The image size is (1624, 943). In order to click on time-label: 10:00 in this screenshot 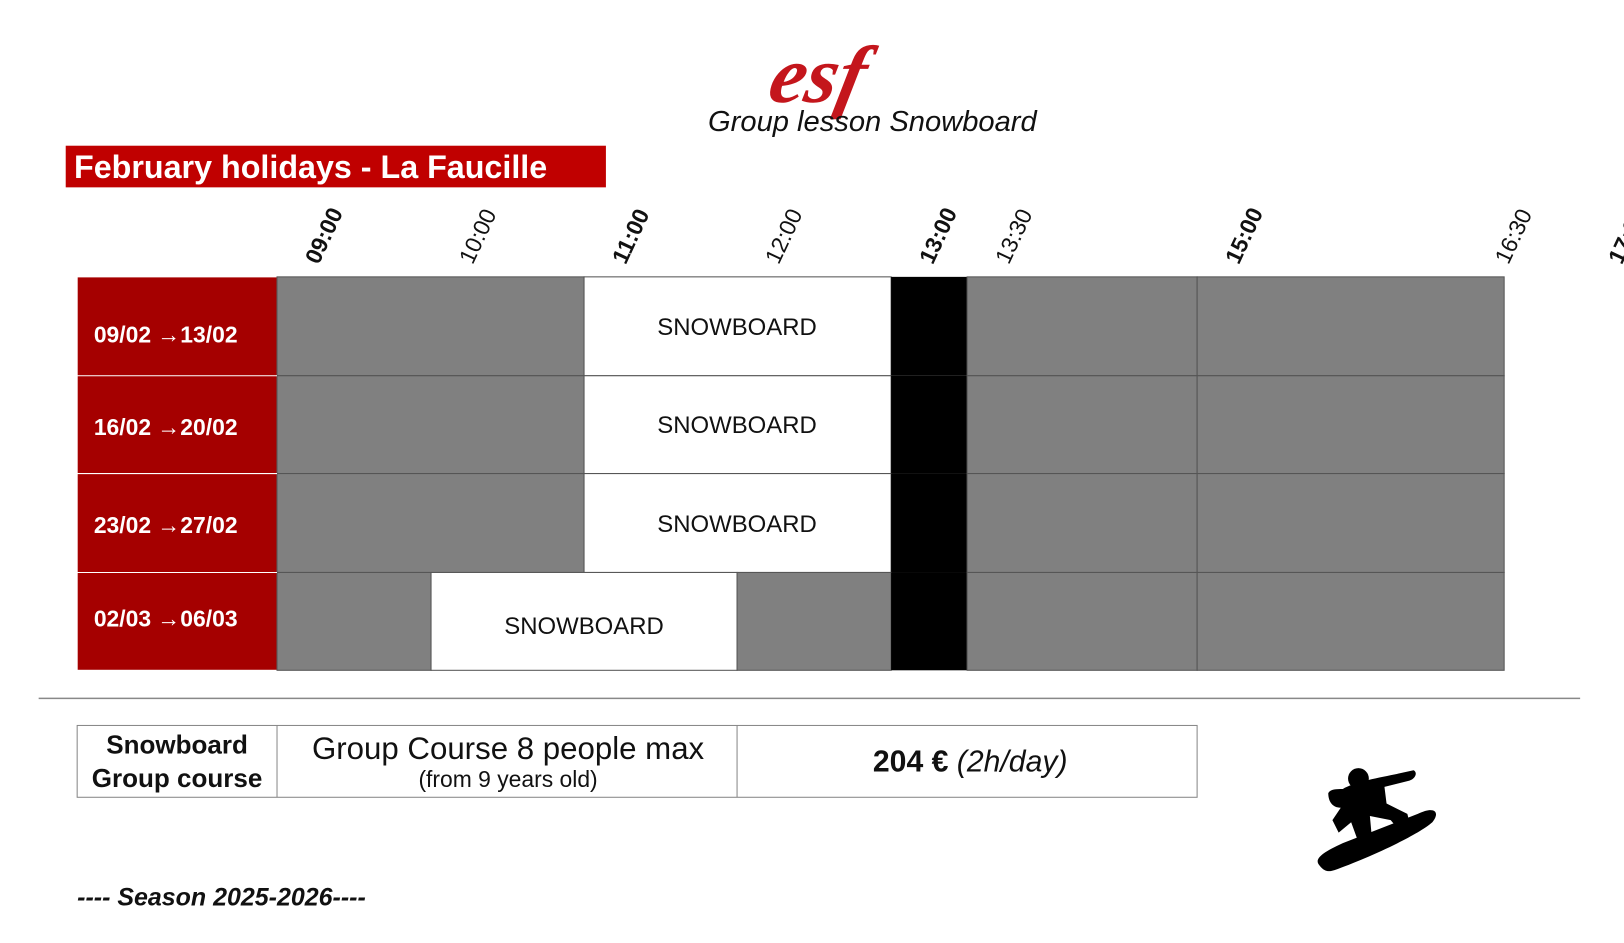, I will do `click(478, 236)`.